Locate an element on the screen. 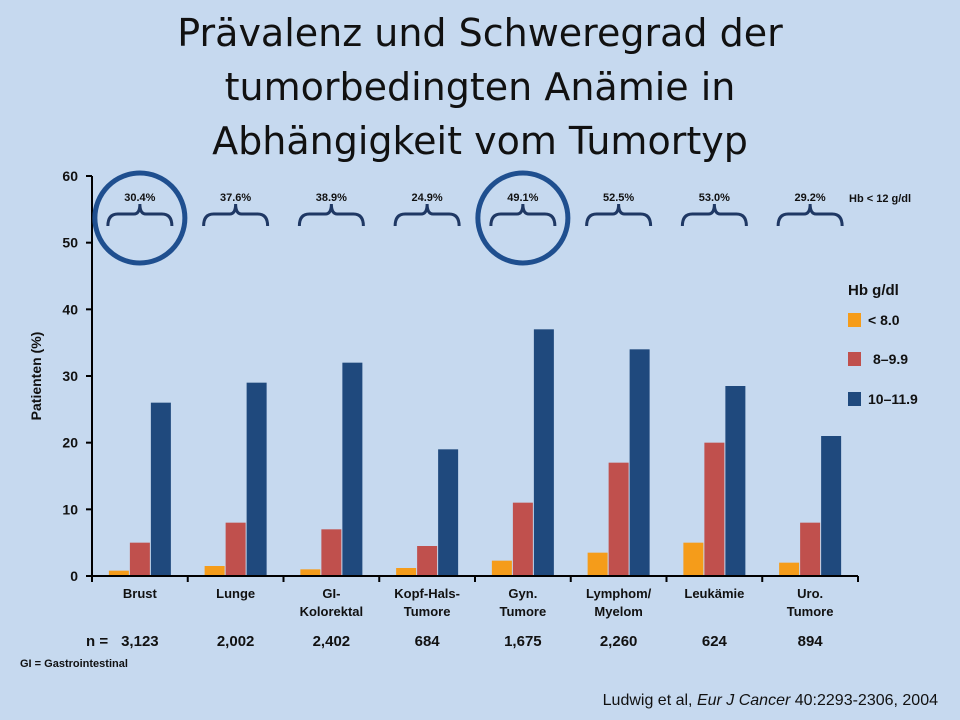 This screenshot has height=720, width=960. total-percent-label: 53.0% is located at coordinates (714, 198).